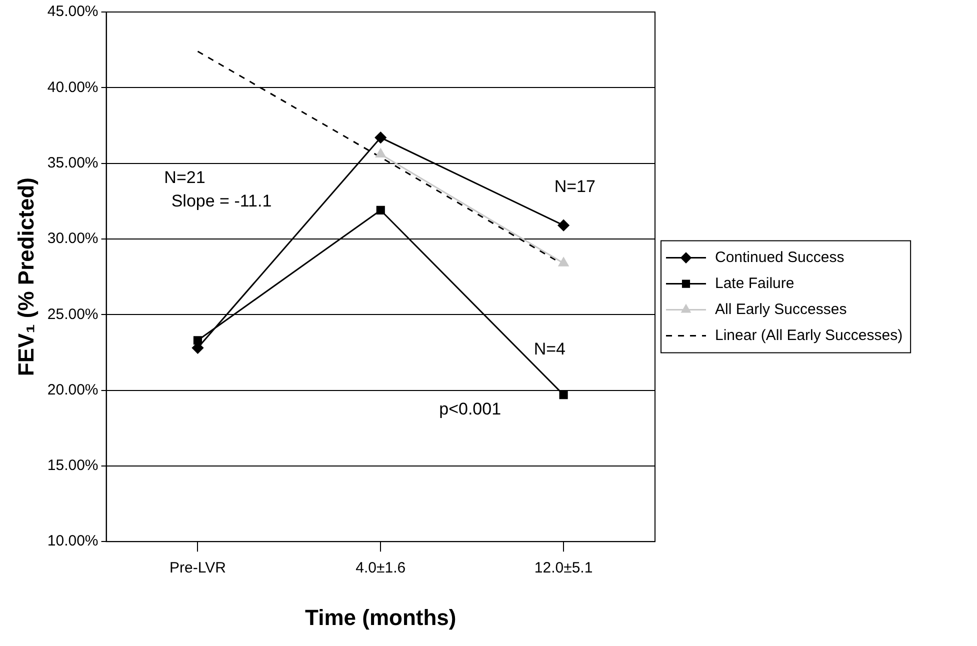 The image size is (977, 646). I want to click on y-tick-label: 35.00%, so click(72, 163).